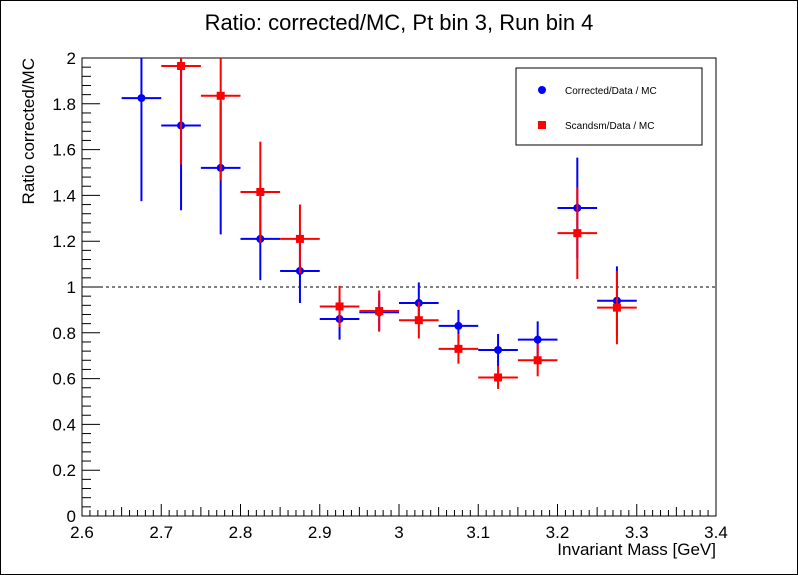  I want to click on chart-title: Ratio: corrected/MC, Pt bin 3, Run bin 4, so click(399, 22).